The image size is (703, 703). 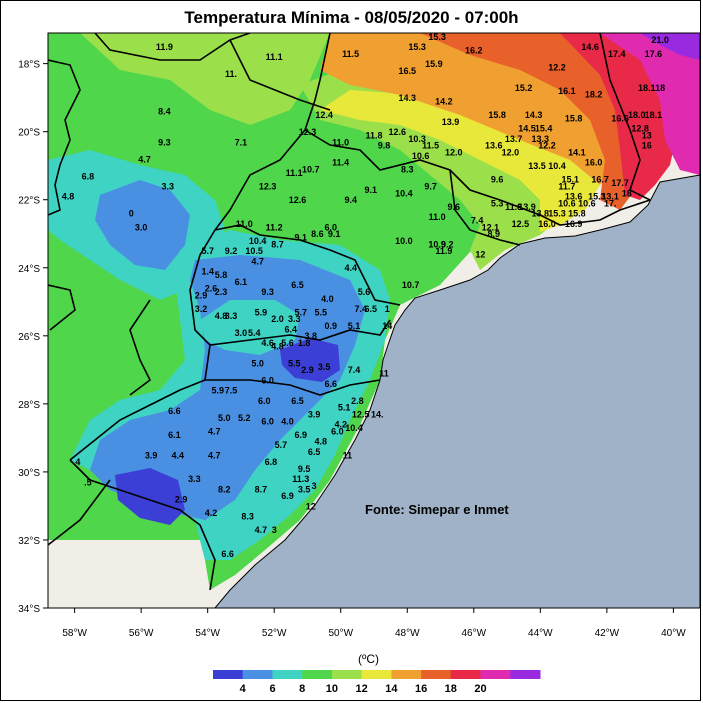 What do you see at coordinates (131, 214) in the screenshot?
I see `station-value: 0` at bounding box center [131, 214].